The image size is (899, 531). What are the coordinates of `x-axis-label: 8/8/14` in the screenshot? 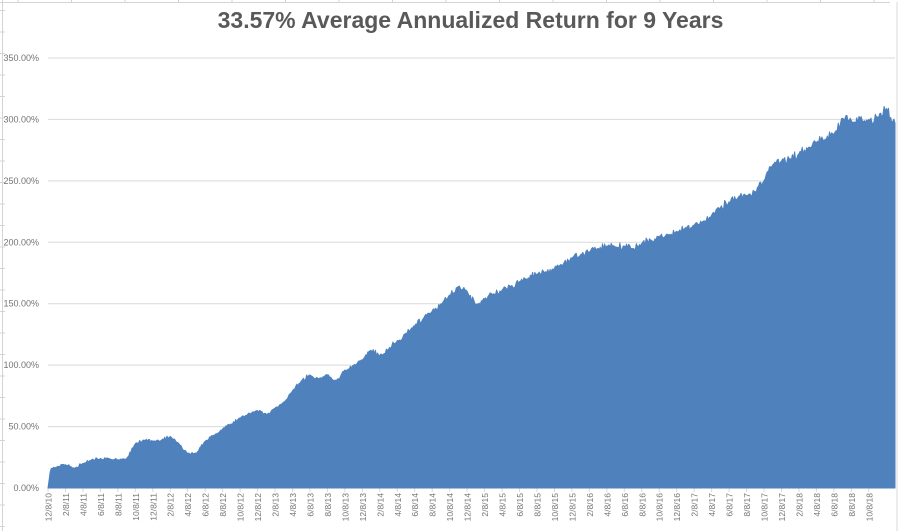 It's located at (433, 505).